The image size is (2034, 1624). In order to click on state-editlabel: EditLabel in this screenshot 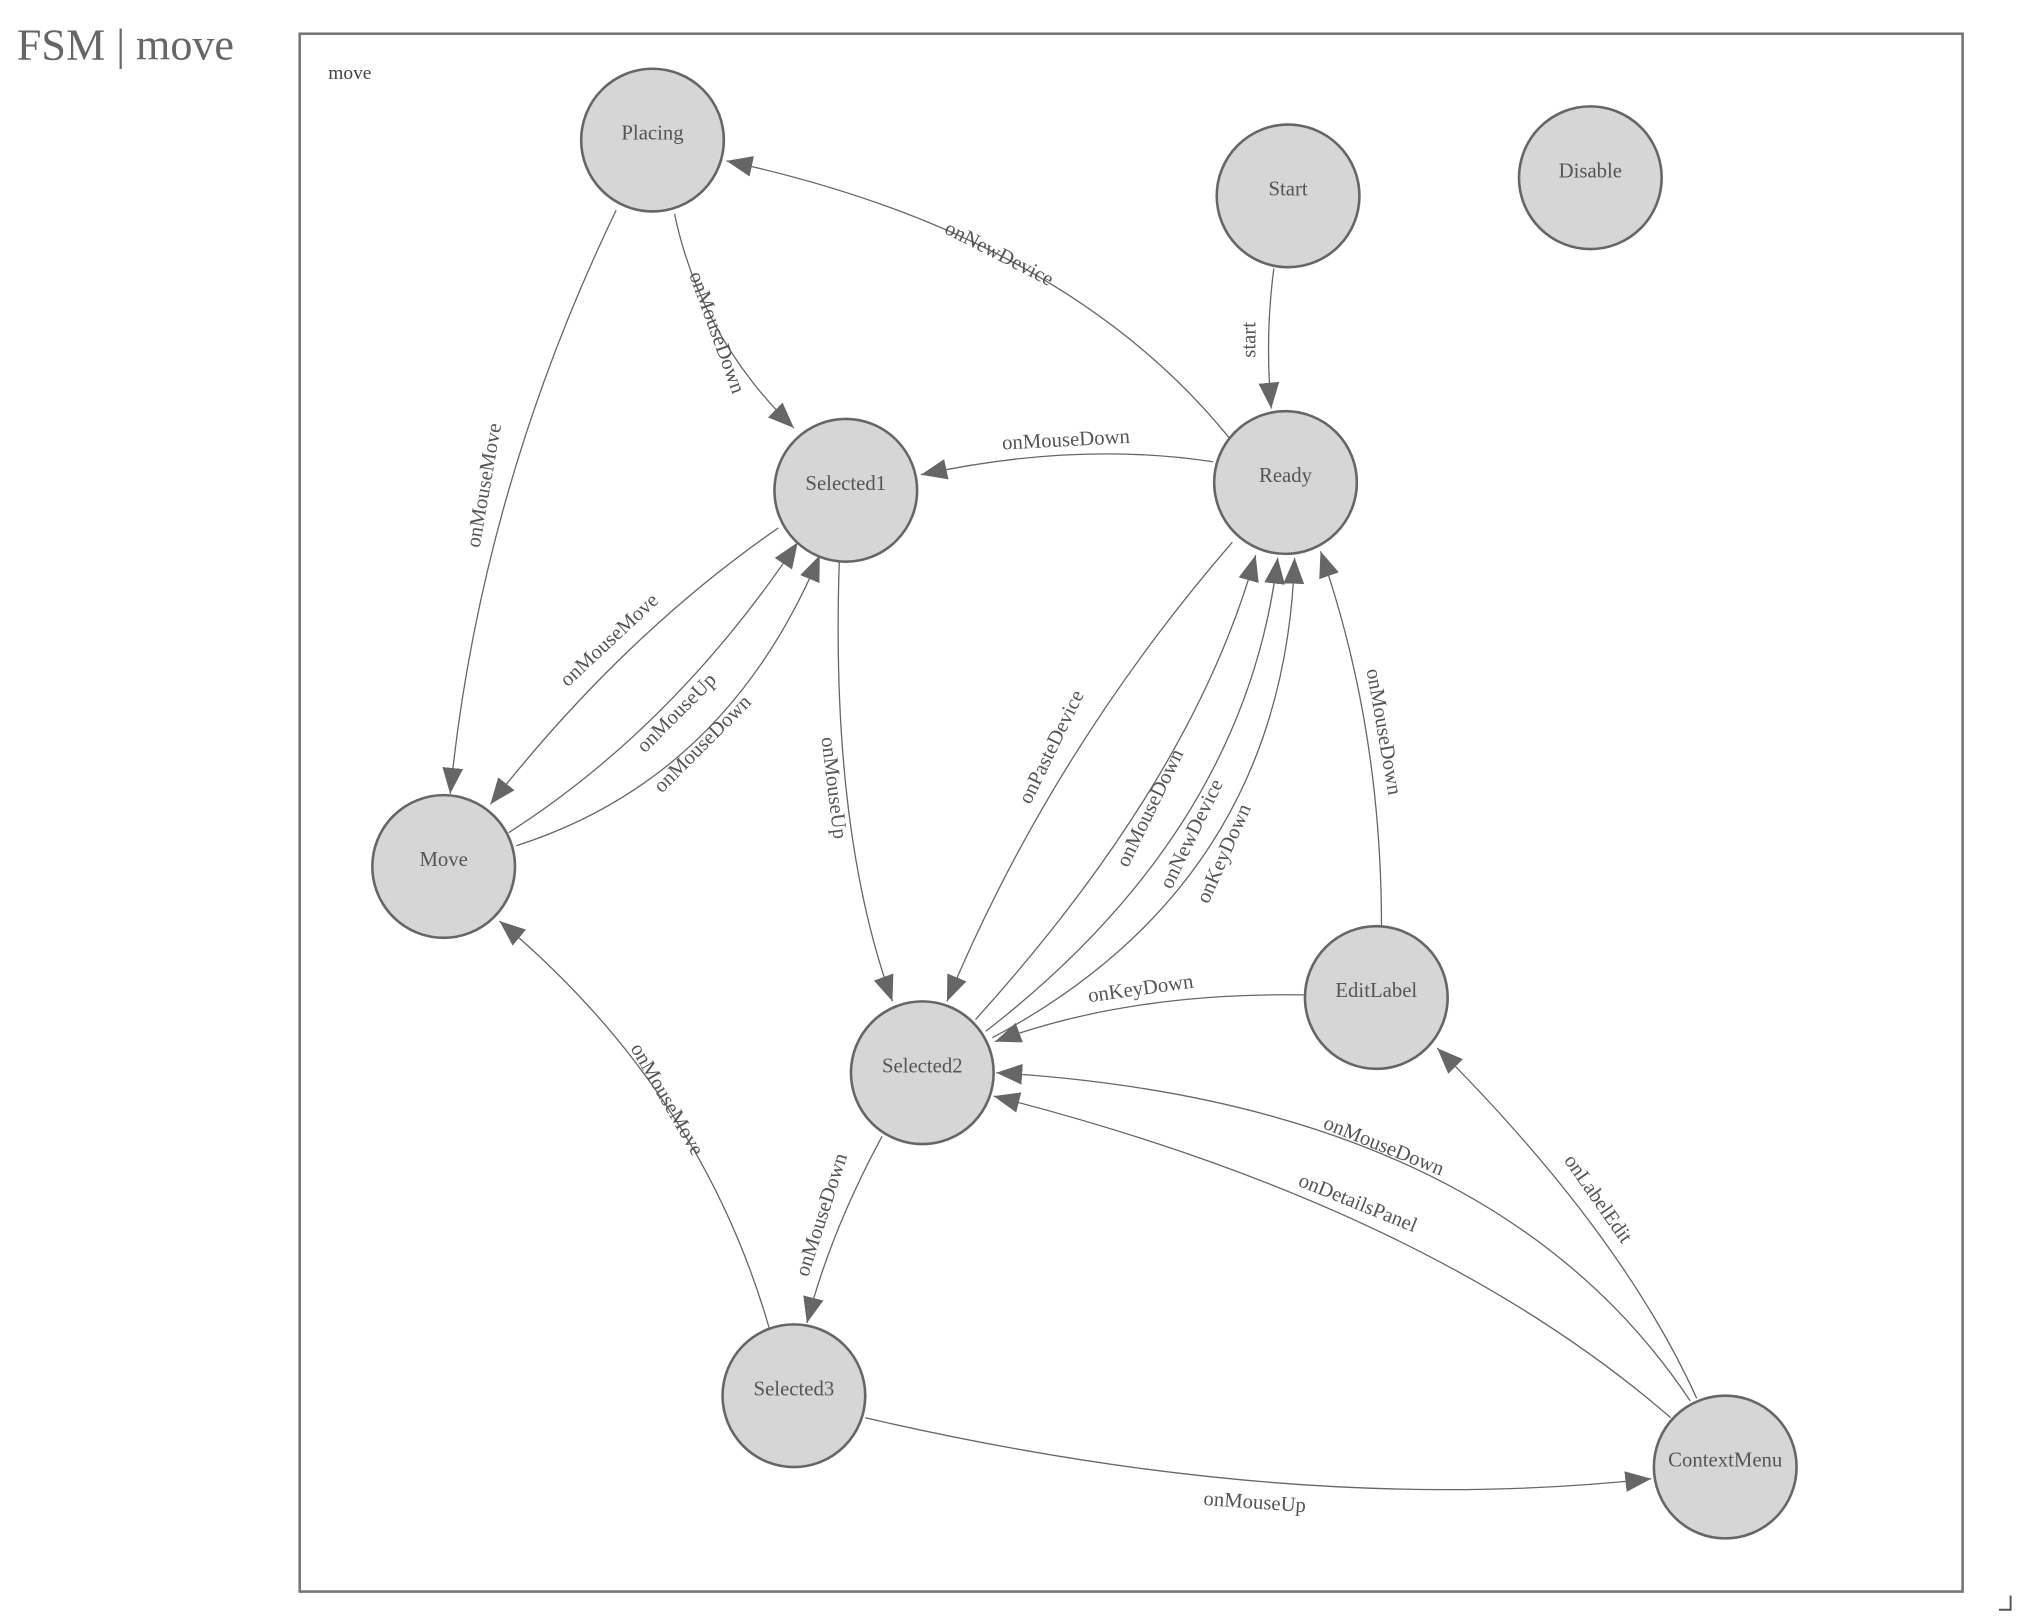, I will do `click(1376, 997)`.